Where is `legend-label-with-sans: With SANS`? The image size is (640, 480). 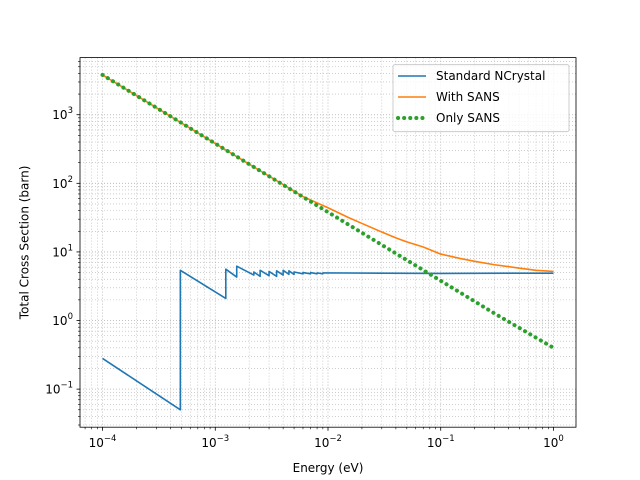
legend-label-with-sans: With SANS is located at coordinates (468, 97).